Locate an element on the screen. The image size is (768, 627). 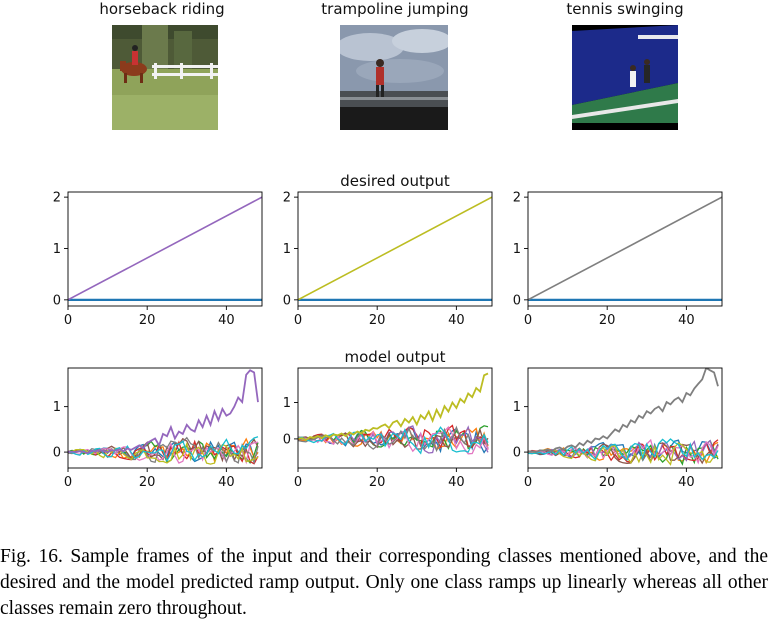
chart-model-3: 0 20 40 0 1 is located at coordinates (618, 428).